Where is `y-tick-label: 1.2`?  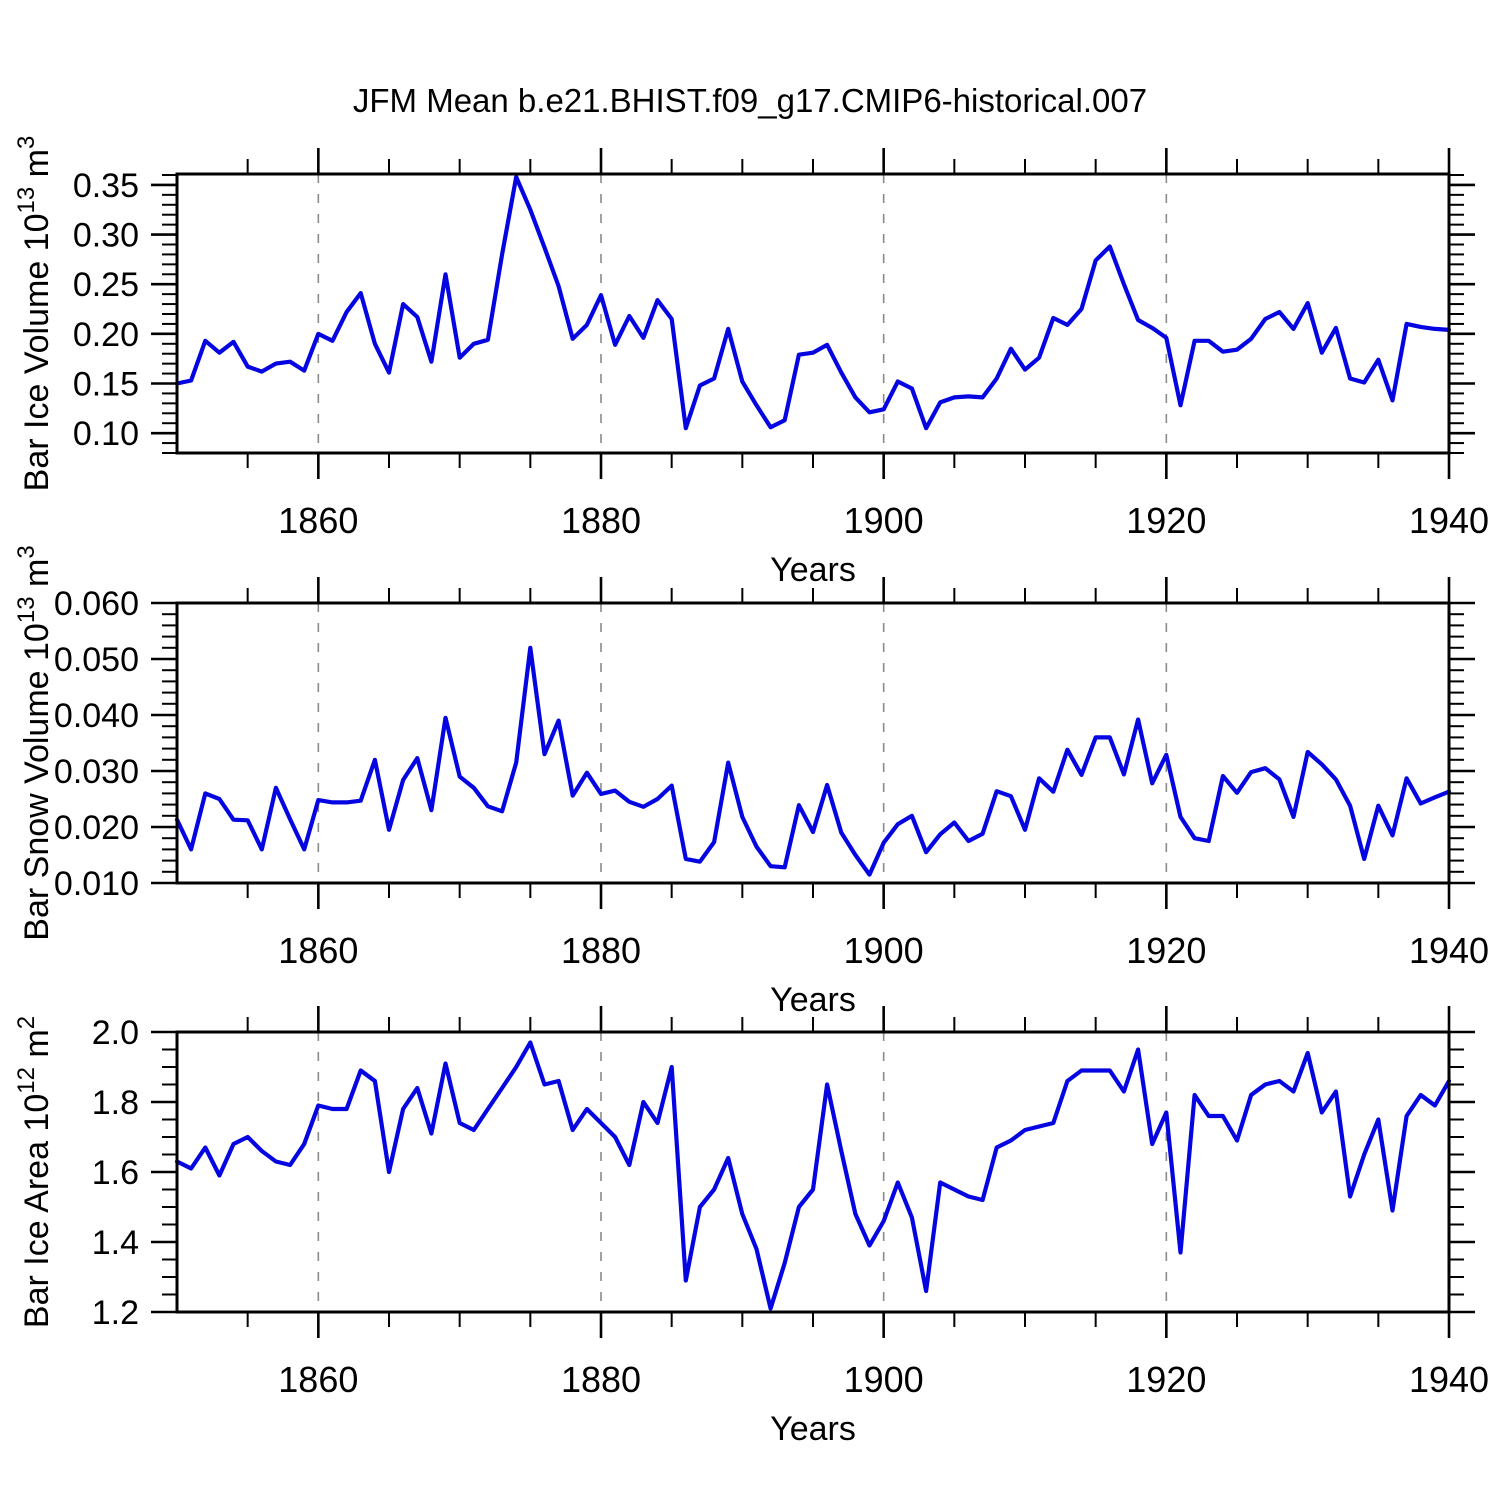 y-tick-label: 1.2 is located at coordinates (115, 1313).